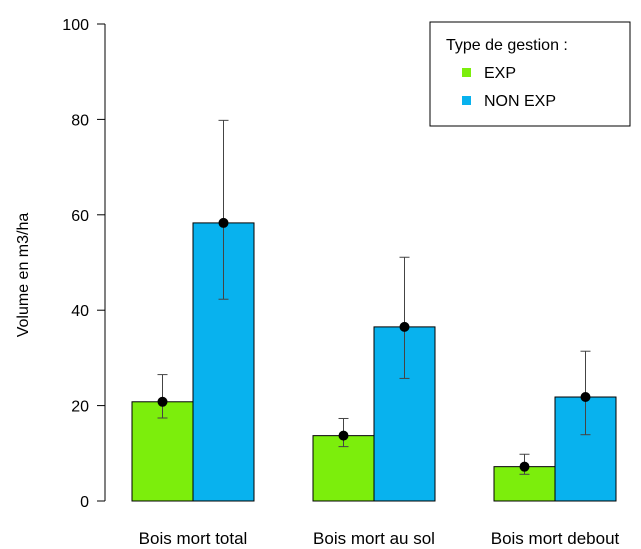  Describe the element at coordinates (84, 502) in the screenshot. I see `y-tick-label: 0` at that location.